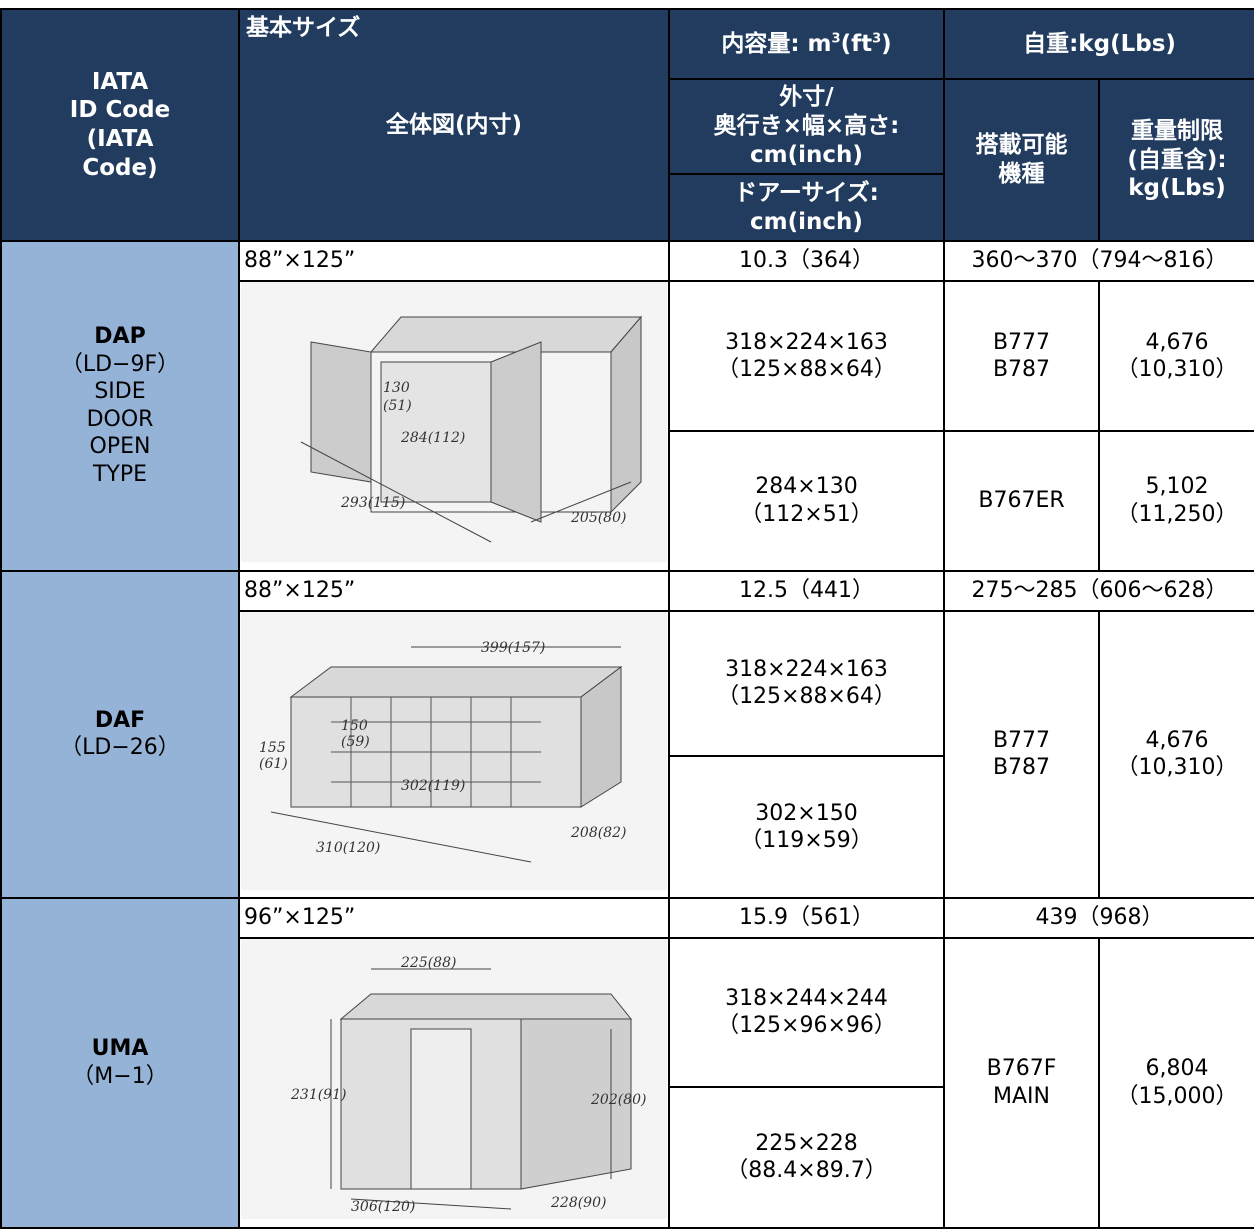  What do you see at coordinates (120, 81) in the screenshot?
I see `text: IATA` at bounding box center [120, 81].